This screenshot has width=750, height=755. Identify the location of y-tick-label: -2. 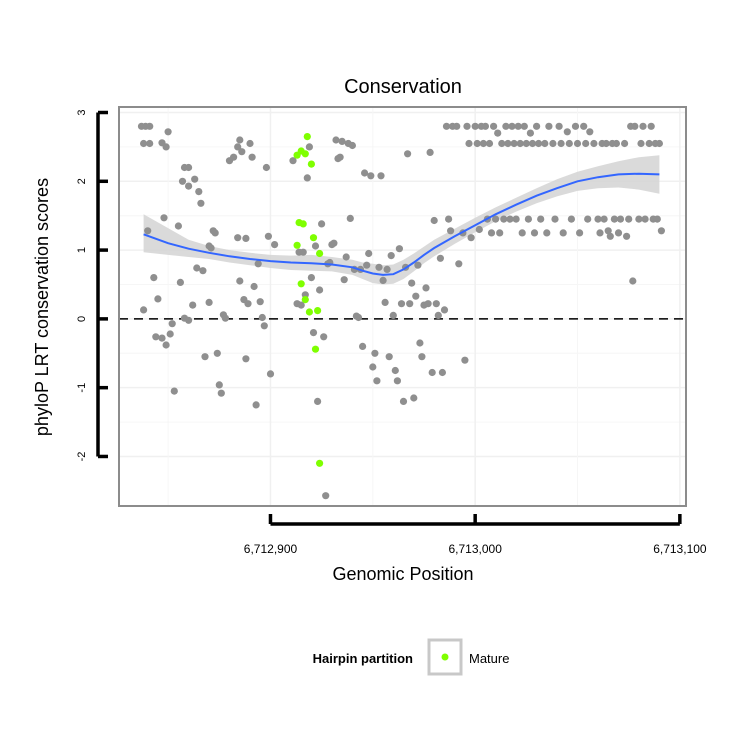
(82, 457).